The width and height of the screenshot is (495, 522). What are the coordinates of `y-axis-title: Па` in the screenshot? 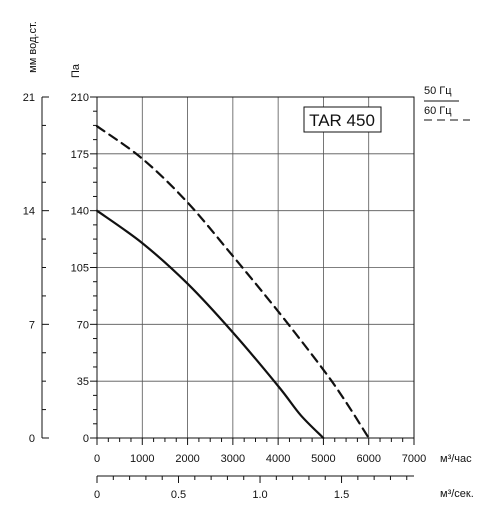 It's located at (76, 70).